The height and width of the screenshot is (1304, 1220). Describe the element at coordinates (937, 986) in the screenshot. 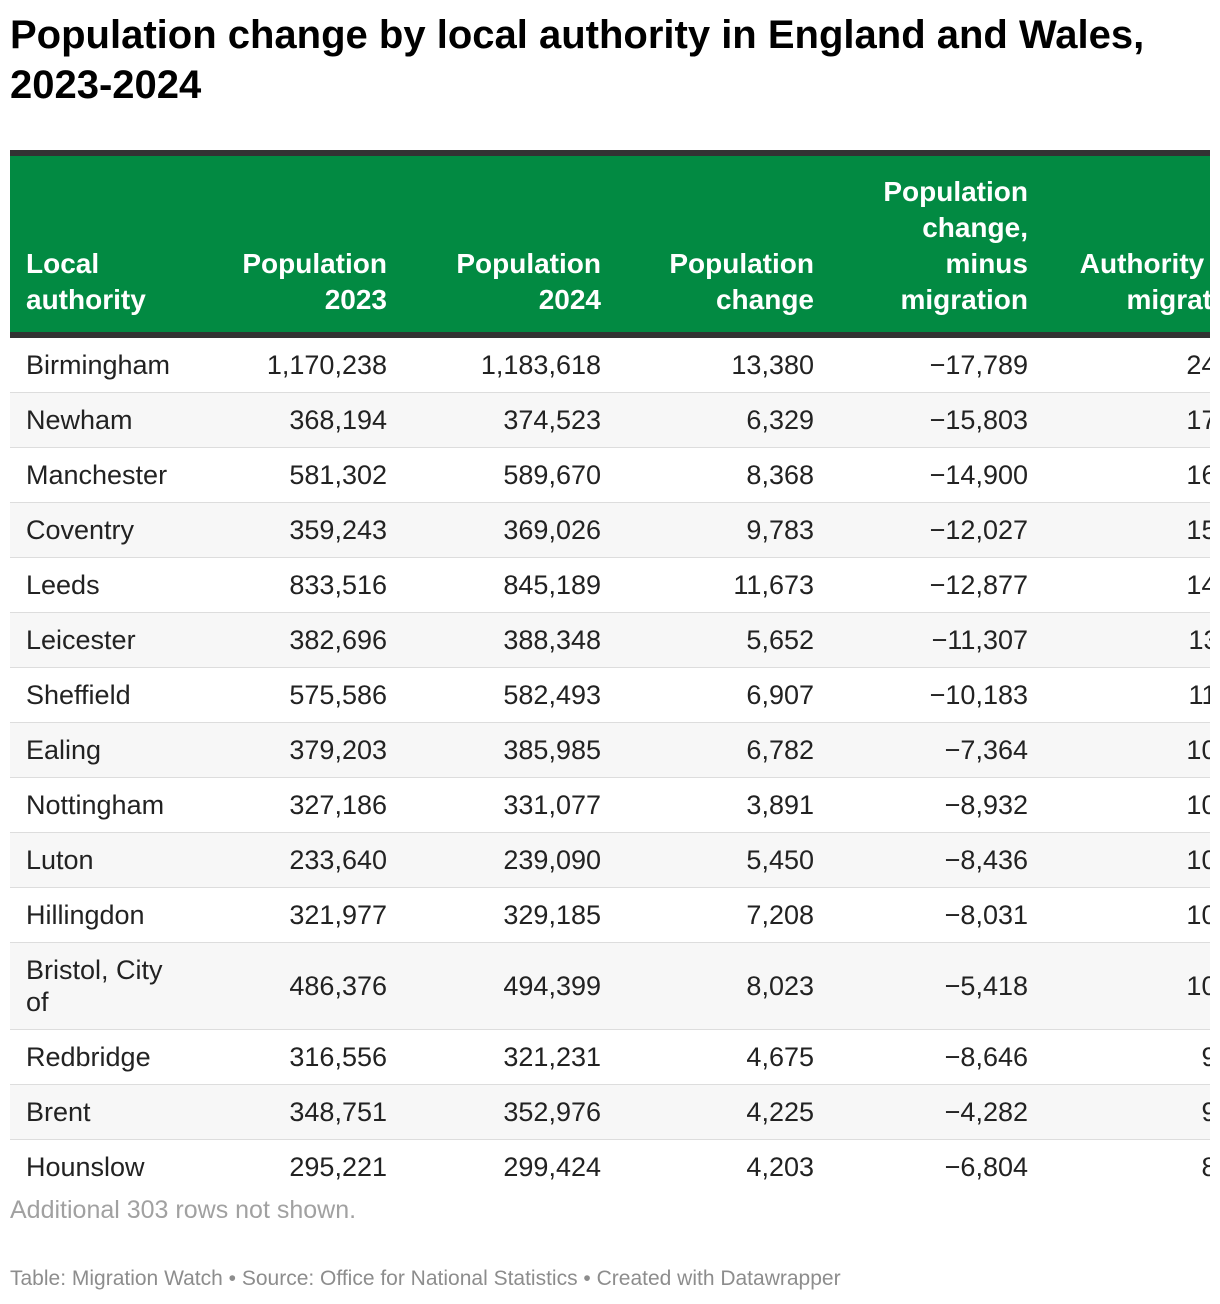

I see `cell-change-minus-migration: −5,418` at that location.